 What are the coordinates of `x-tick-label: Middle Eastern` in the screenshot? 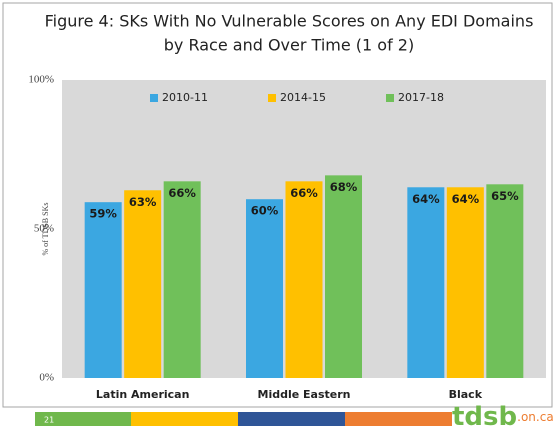 It's located at (304, 394).